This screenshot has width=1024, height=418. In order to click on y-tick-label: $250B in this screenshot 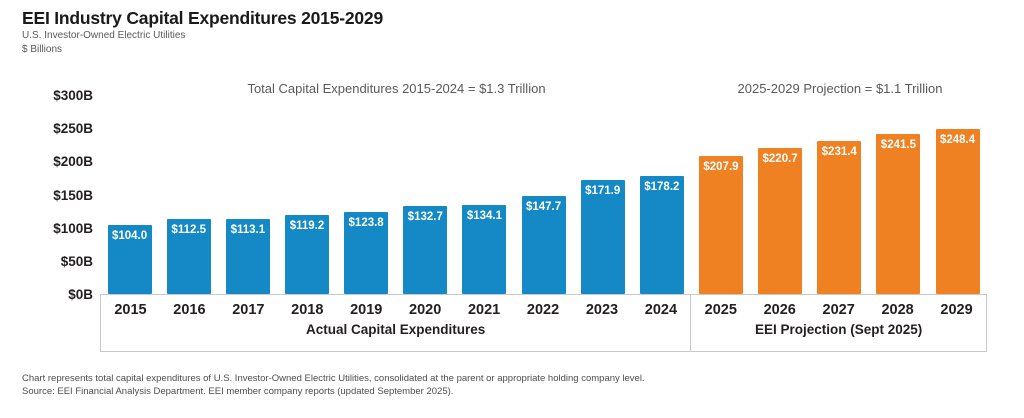, I will do `click(73, 129)`.